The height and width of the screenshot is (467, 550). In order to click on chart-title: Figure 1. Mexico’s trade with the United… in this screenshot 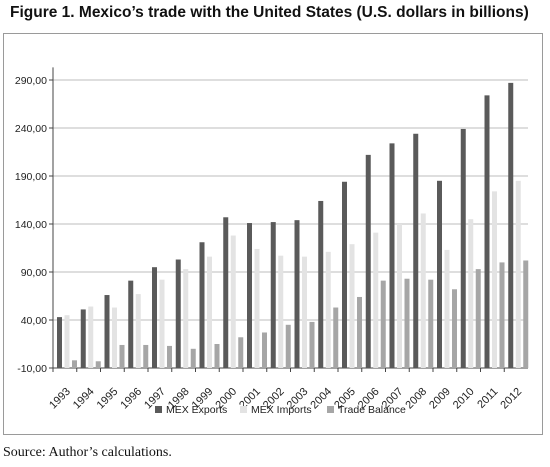, I will do `click(269, 12)`.